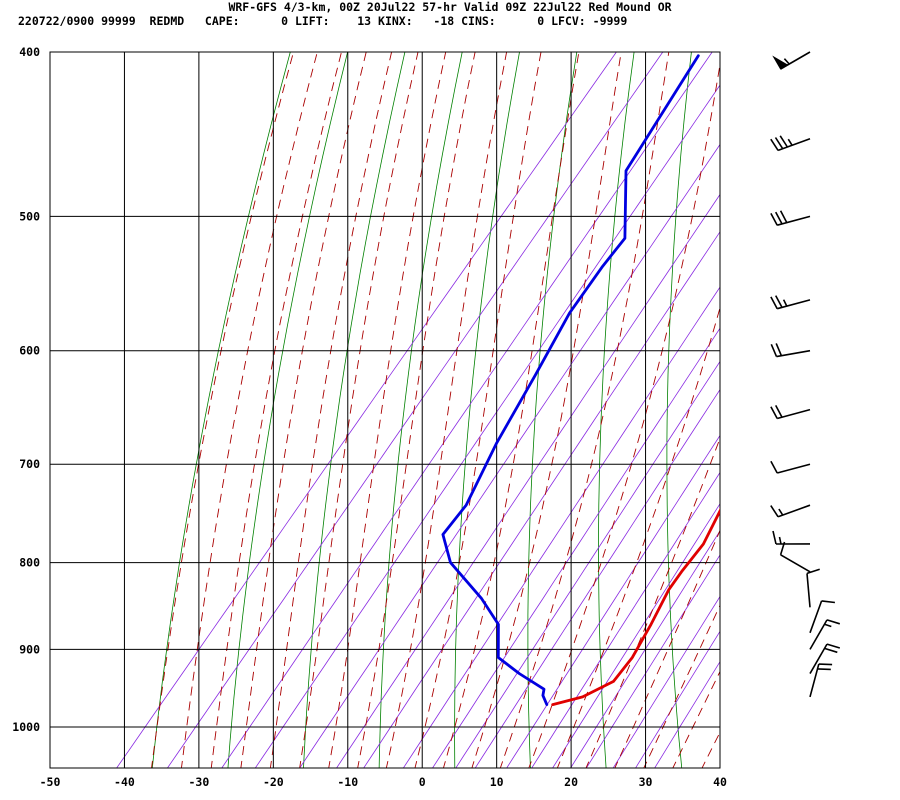 This screenshot has width=900, height=800. Describe the element at coordinates (497, 782) in the screenshot. I see `x-tick-label: 10` at that location.